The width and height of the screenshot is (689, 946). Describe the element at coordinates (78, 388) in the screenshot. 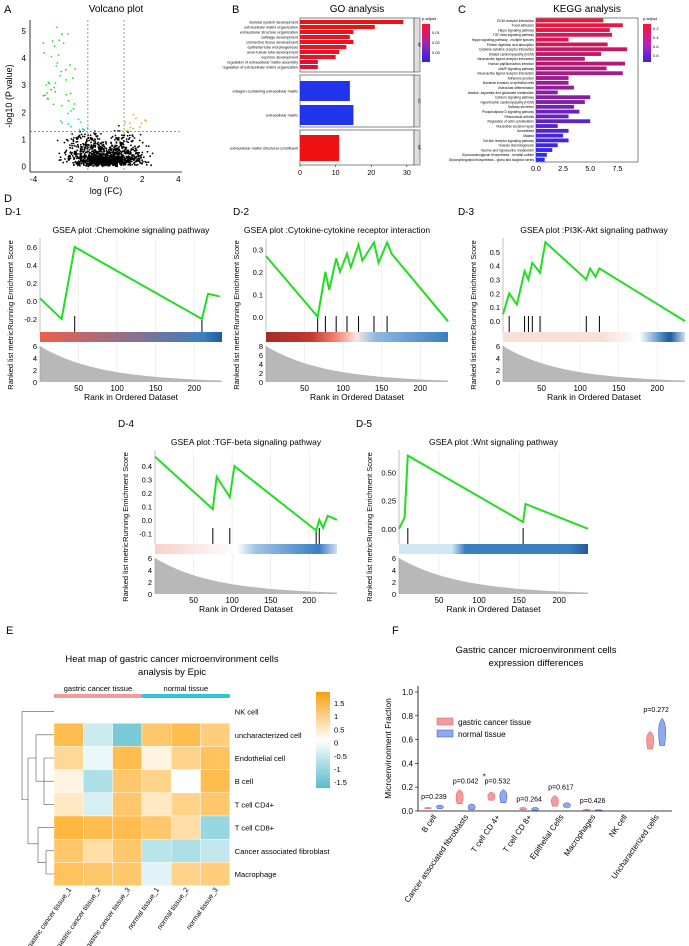

I see `gsea-x-tick: 50` at that location.